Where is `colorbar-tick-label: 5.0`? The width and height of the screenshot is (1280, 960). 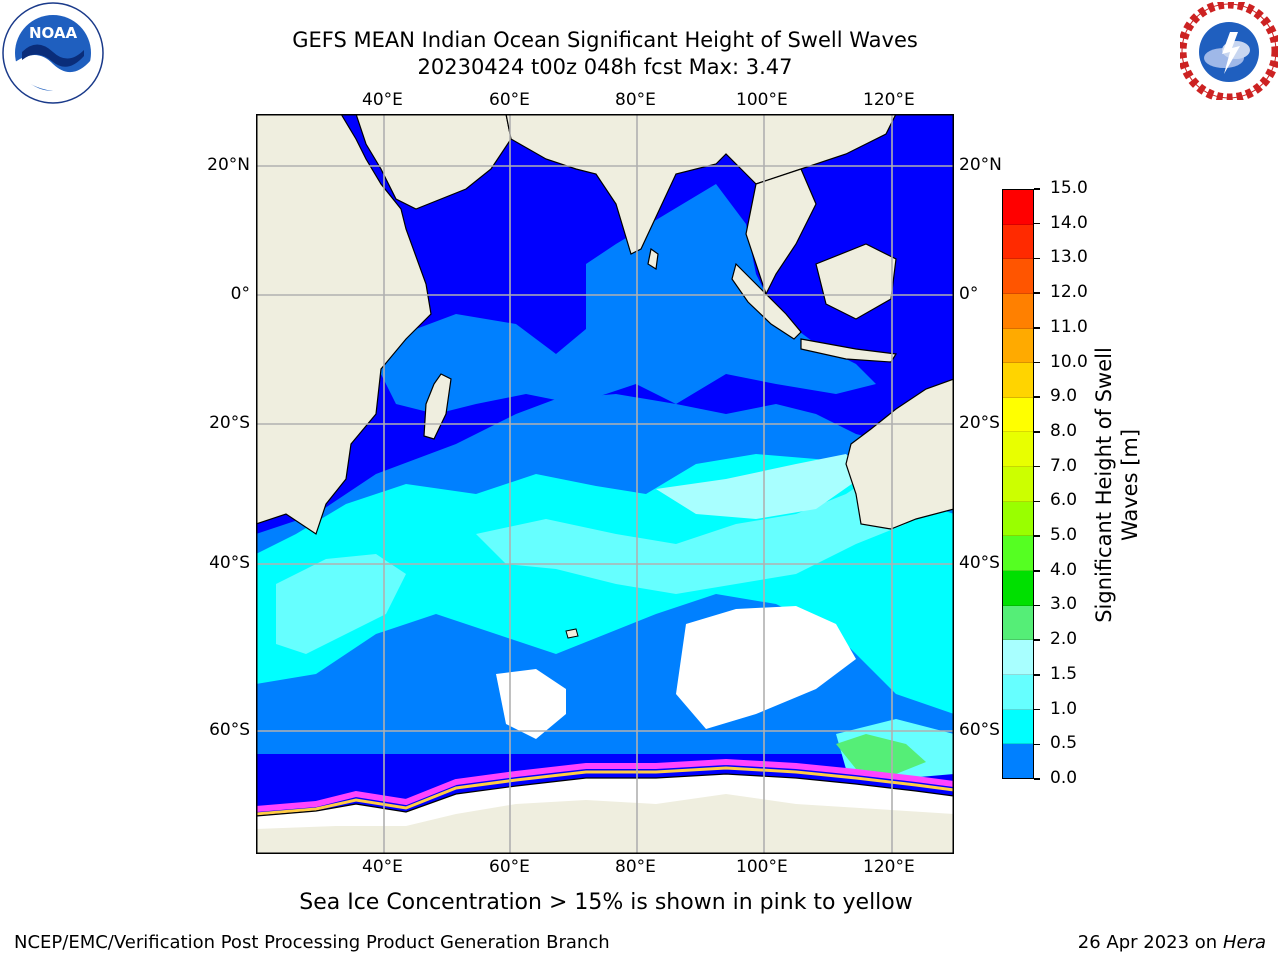 colorbar-tick-label: 5.0 is located at coordinates (1064, 535).